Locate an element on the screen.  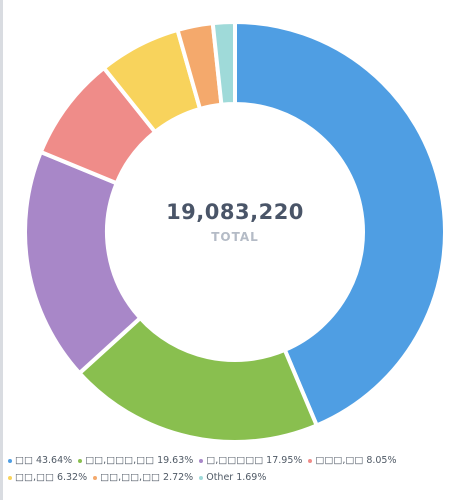
legend-item: Other 1.69% is located at coordinates (232, 477).